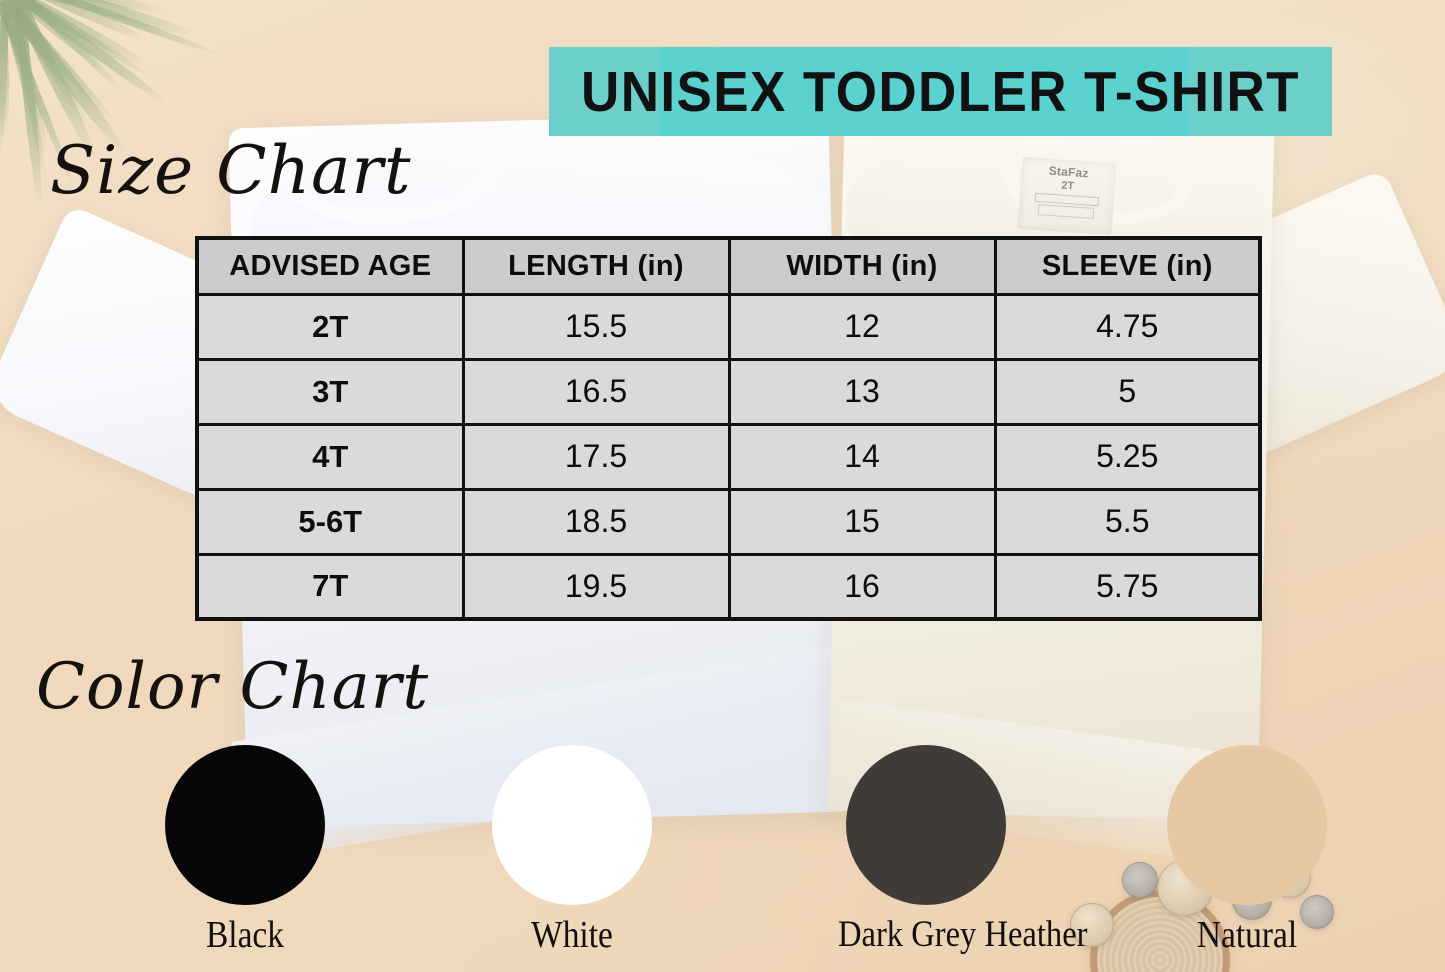 This screenshot has width=1445, height=972. I want to click on swatch-dot-dark-grey-heather, so click(926, 825).